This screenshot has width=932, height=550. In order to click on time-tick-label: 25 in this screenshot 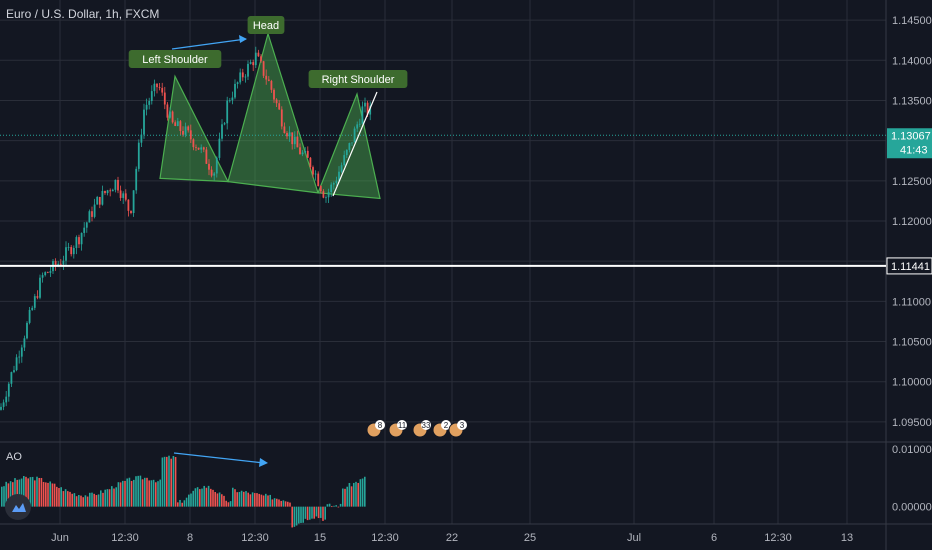, I will do `click(530, 538)`.